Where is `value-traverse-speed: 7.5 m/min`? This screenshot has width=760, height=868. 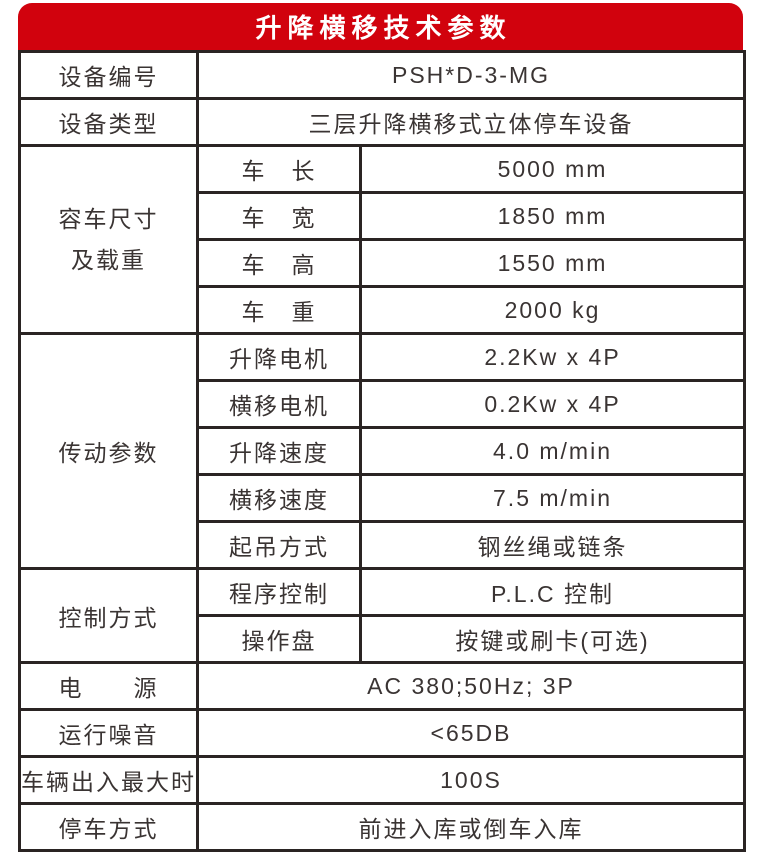 value-traverse-speed: 7.5 m/min is located at coordinates (552, 498).